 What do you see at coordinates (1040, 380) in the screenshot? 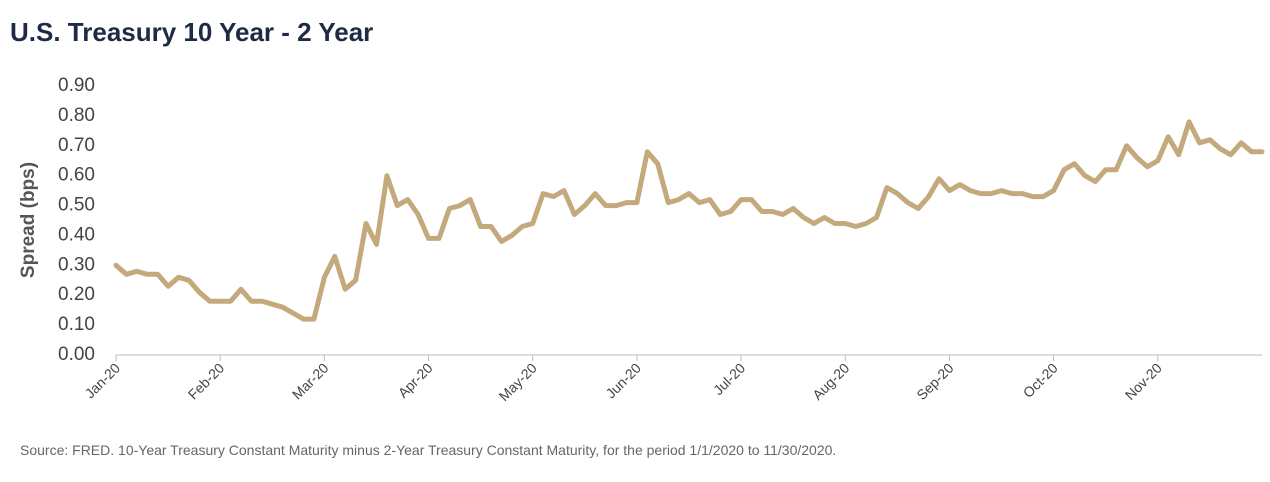
I see `x-tick-label: Oct-20` at bounding box center [1040, 380].